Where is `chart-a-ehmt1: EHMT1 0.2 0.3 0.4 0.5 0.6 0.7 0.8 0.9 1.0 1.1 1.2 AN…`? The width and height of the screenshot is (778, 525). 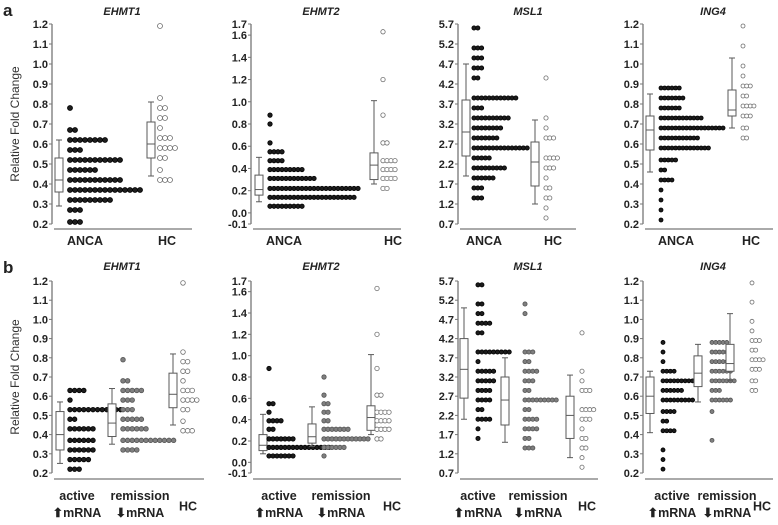
chart-a-ehmt1: EHMT1 0.2 0.3 0.4 0.5 0.6 0.7 0.8 0.9 1.0 1.1 1.2 AN… is located at coordinates (112, 127).